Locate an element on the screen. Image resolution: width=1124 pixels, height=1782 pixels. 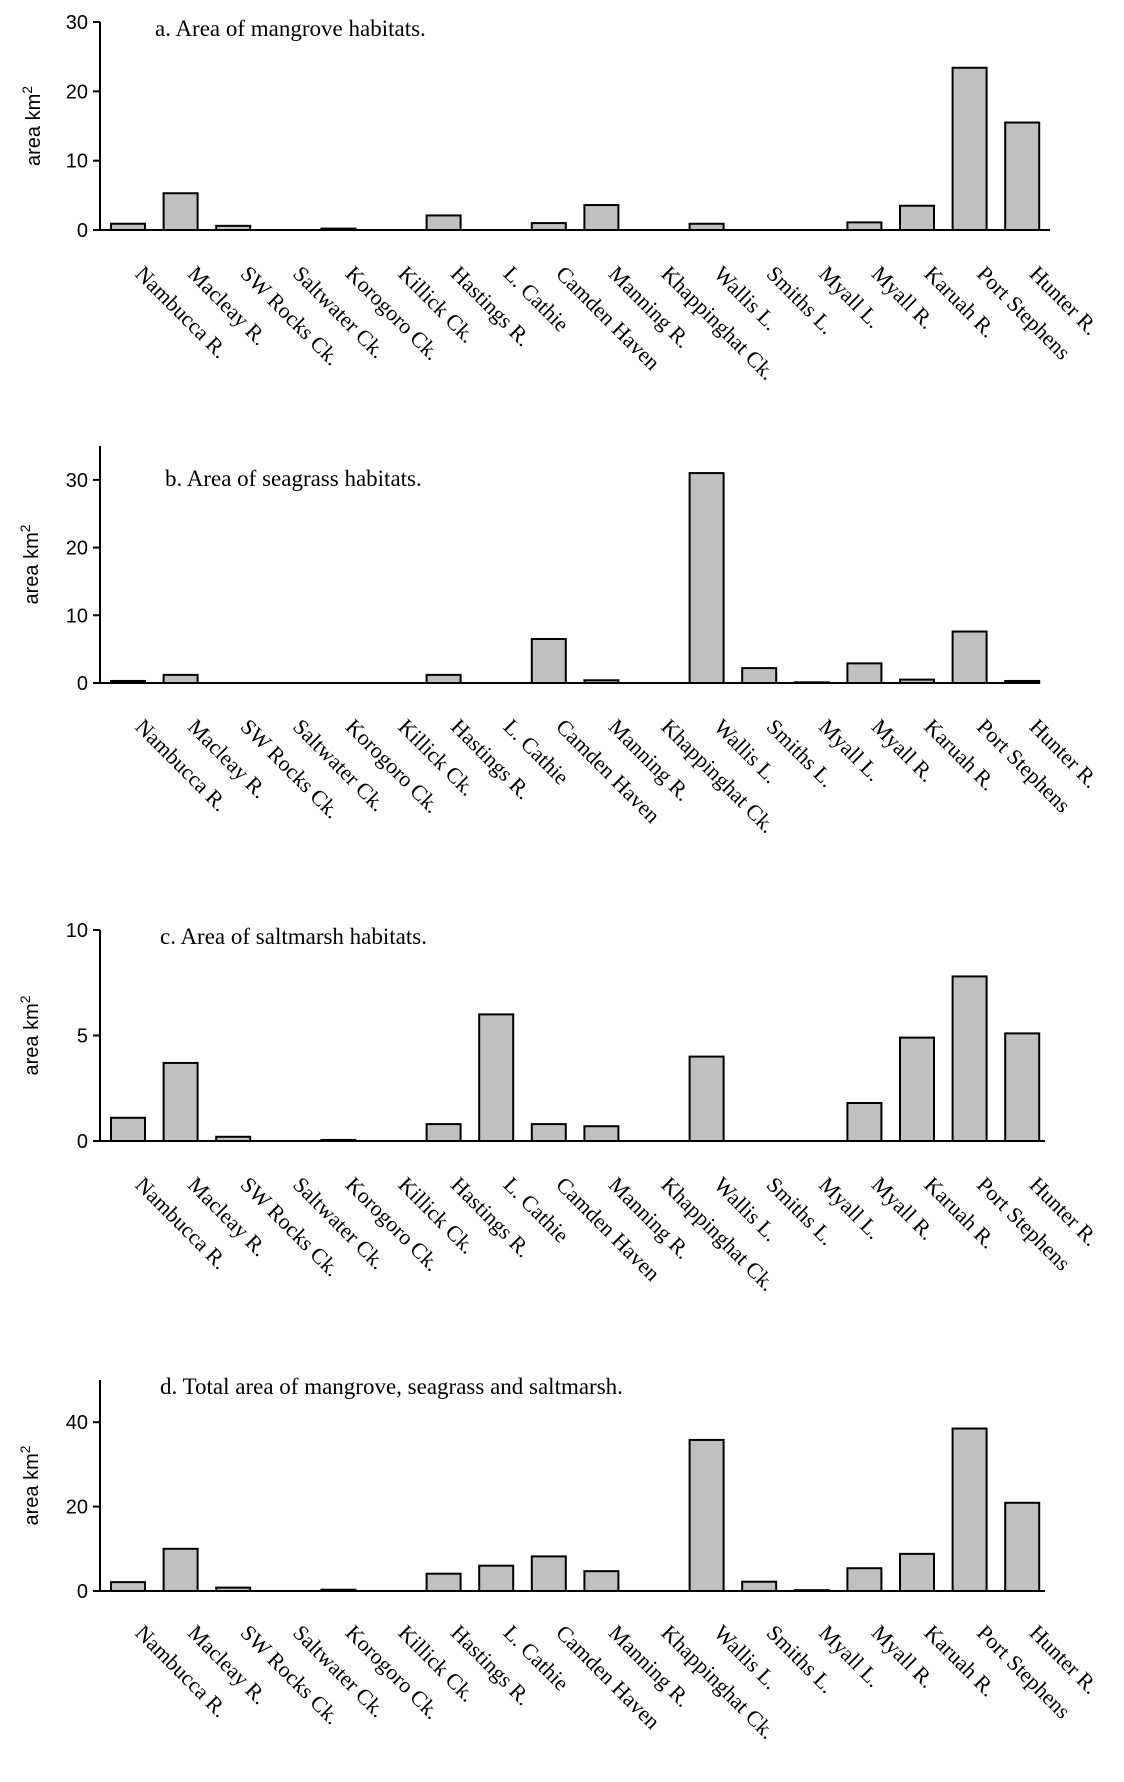
panel-title: b. Area of seagrass habitats. is located at coordinates (293, 478).